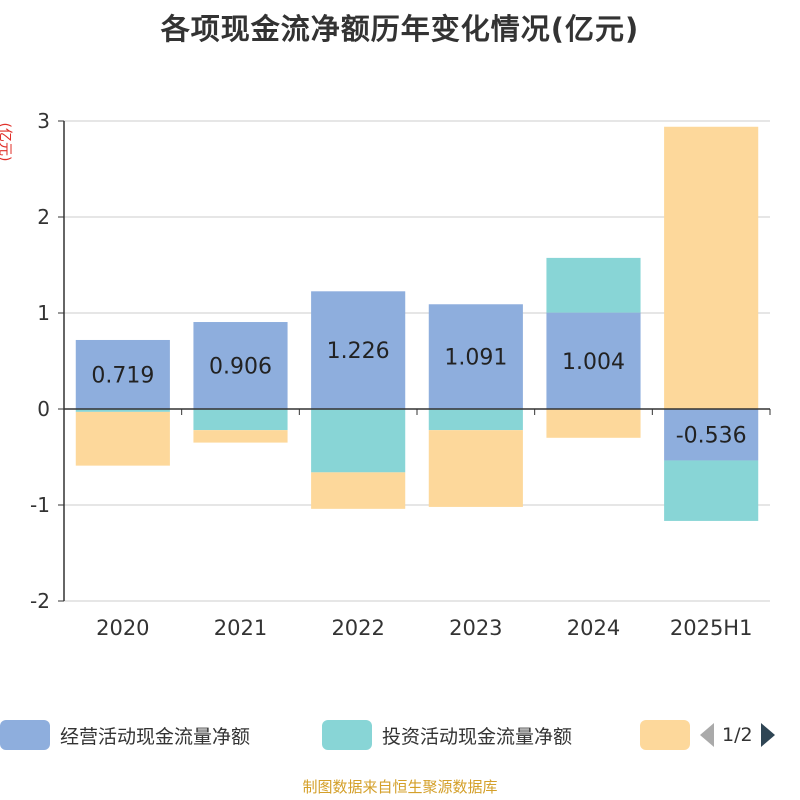 This screenshot has height=800, width=800. I want to click on source-note: 制图数据来自恒生聚源数据库, so click(400, 787).